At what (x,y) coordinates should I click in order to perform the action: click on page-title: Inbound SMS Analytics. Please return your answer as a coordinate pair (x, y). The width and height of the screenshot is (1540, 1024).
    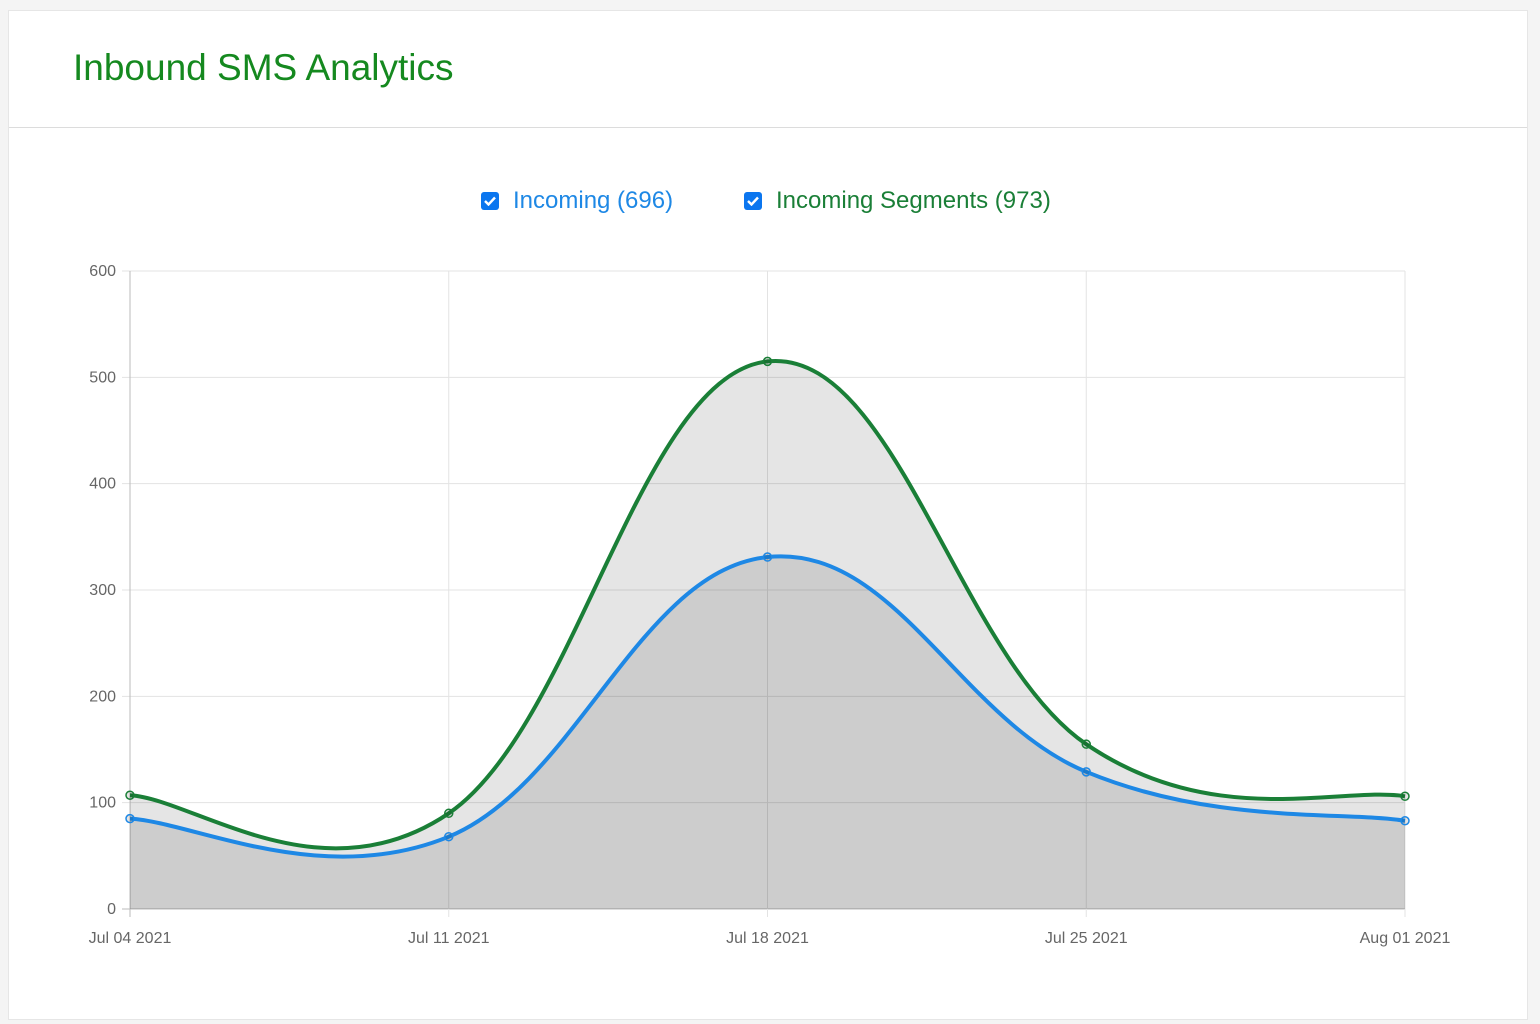
    Looking at the image, I should click on (263, 67).